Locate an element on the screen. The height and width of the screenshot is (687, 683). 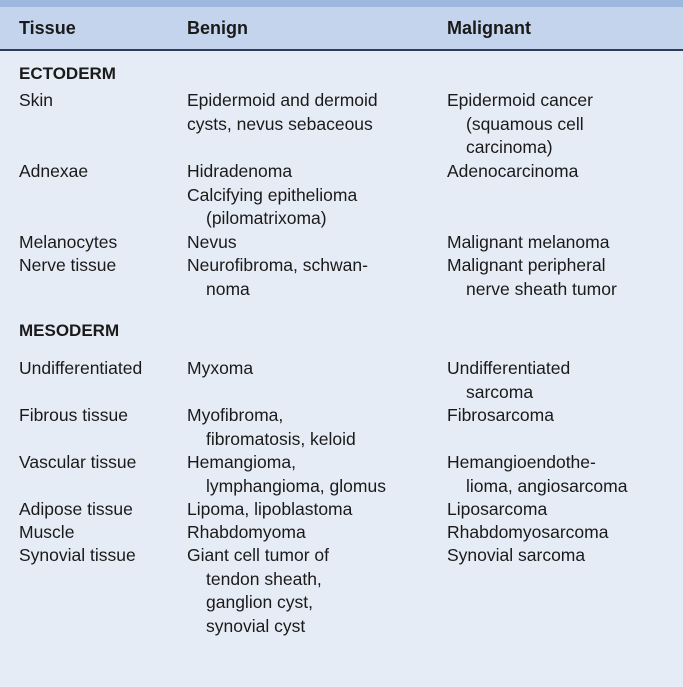
cell-line: Hemangioendothe- is located at coordinates (521, 462).